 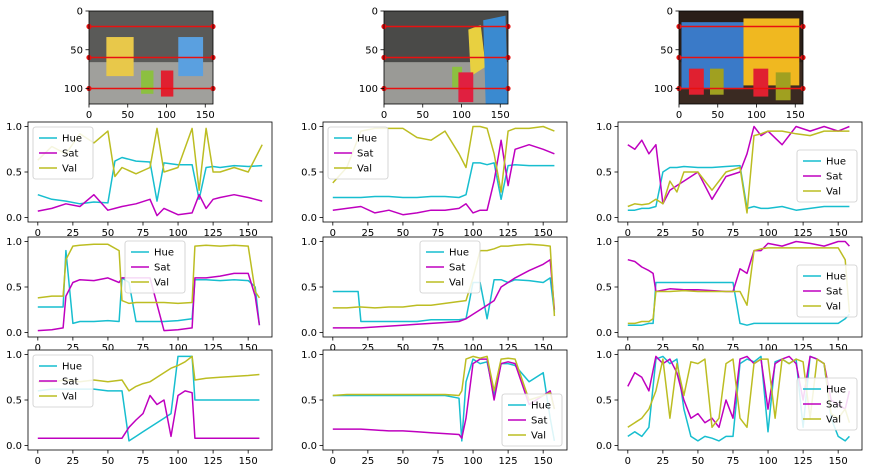 I want to click on line-plot-8: 0 25 50 75 100 125 150 0.0 0.5 1.0 Hue Sat Val, so click(x=434, y=408).